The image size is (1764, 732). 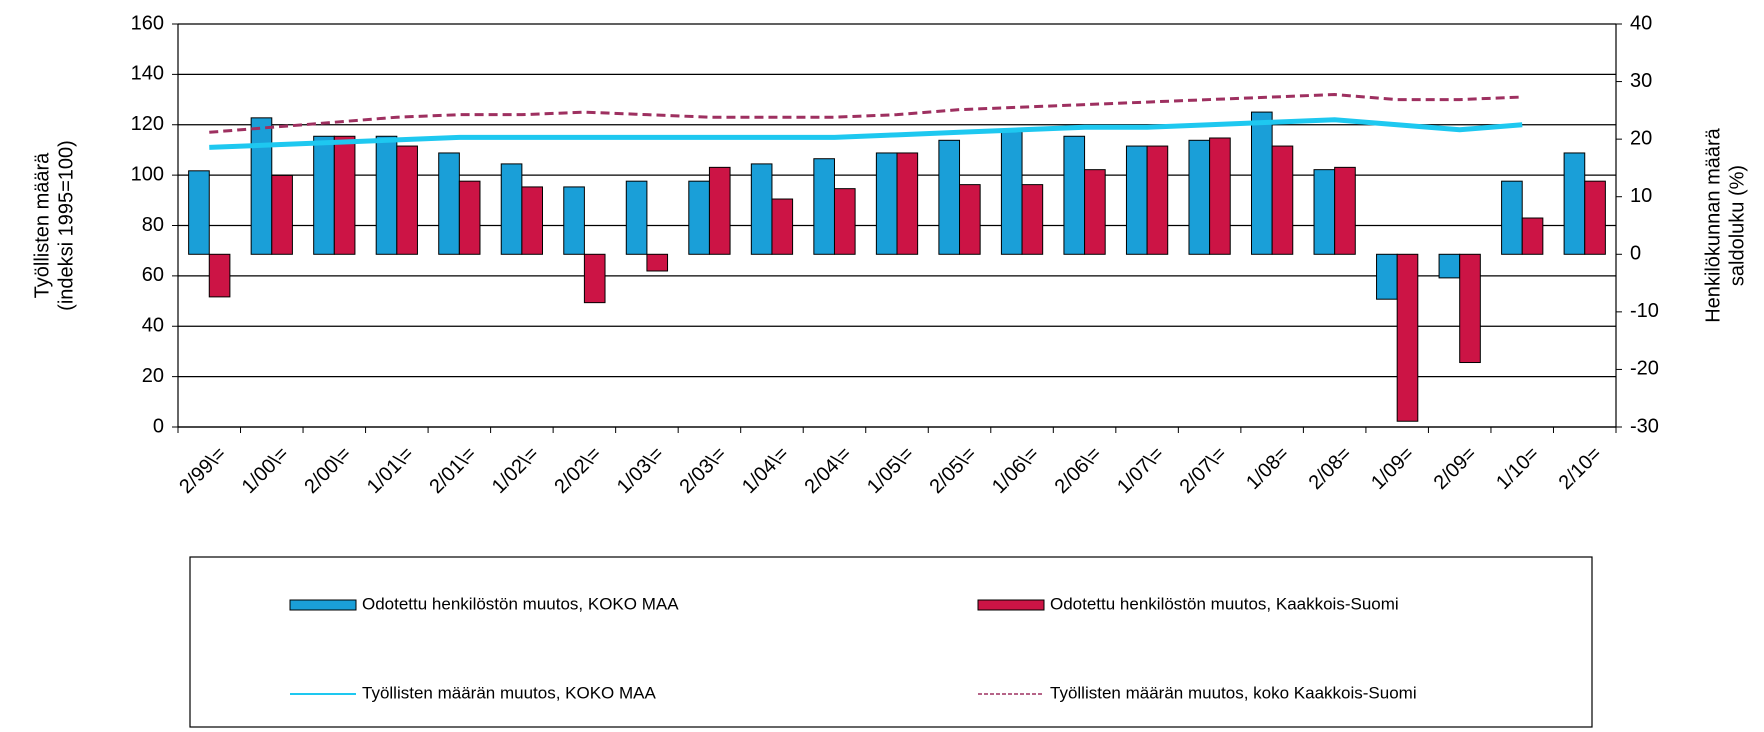 I want to click on y-tick-label: 40, so click(x=153, y=326).